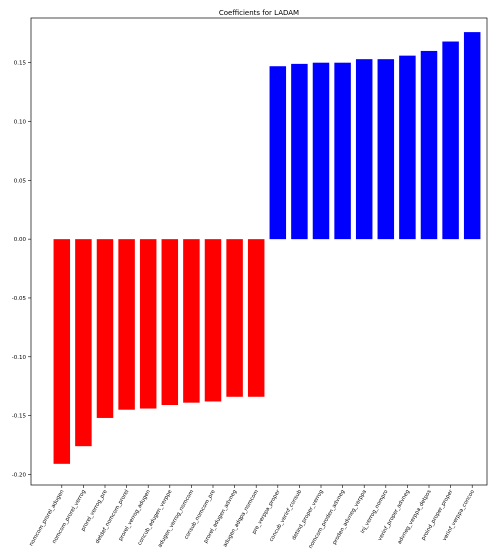 The image size is (491, 550). I want to click on bar-detind_proper_verrog, so click(321, 151).